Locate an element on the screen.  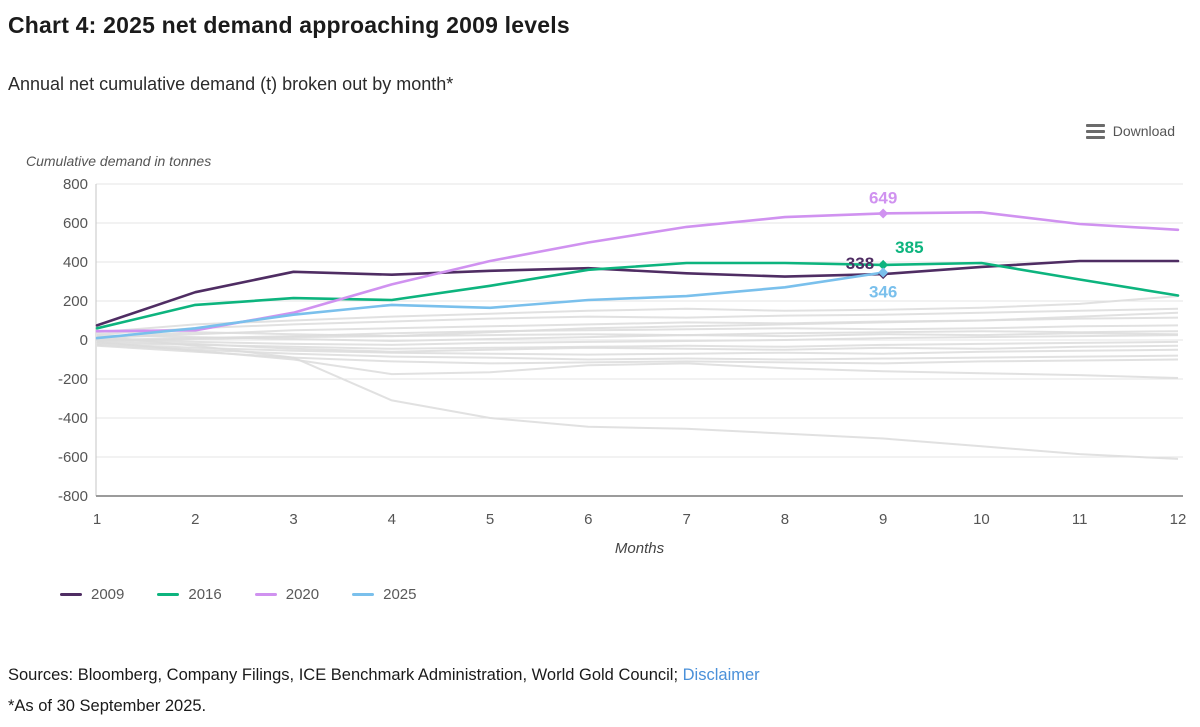
y-tick-label: 800 is located at coordinates (75, 185).